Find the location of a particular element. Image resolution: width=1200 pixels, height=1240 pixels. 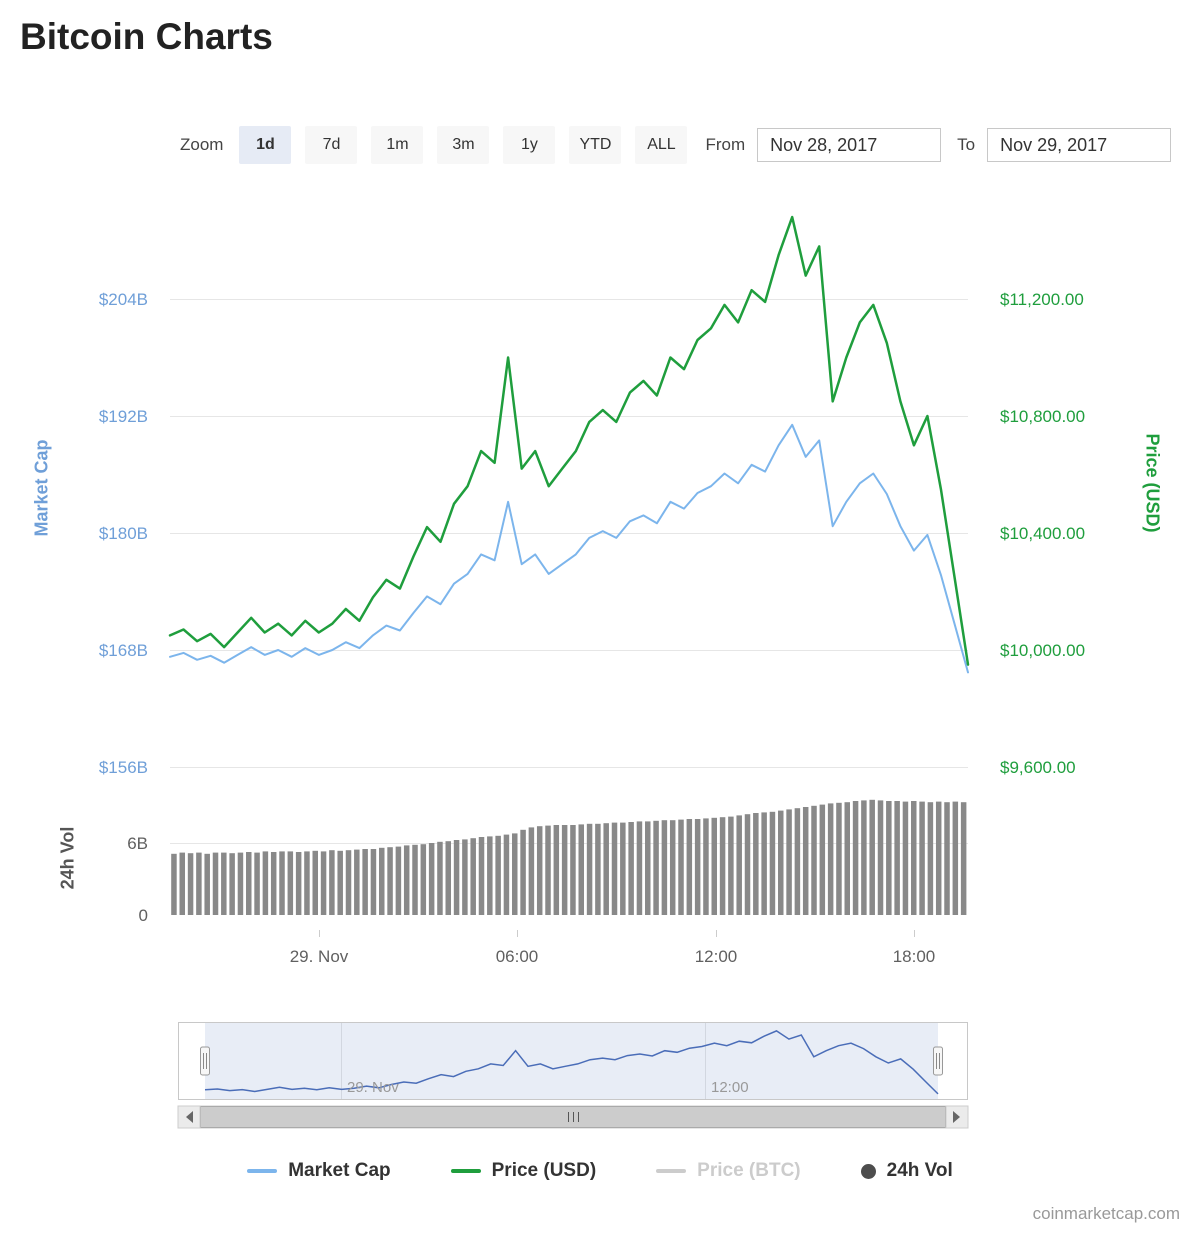

svg-text: 0 is located at coordinates (143, 915).